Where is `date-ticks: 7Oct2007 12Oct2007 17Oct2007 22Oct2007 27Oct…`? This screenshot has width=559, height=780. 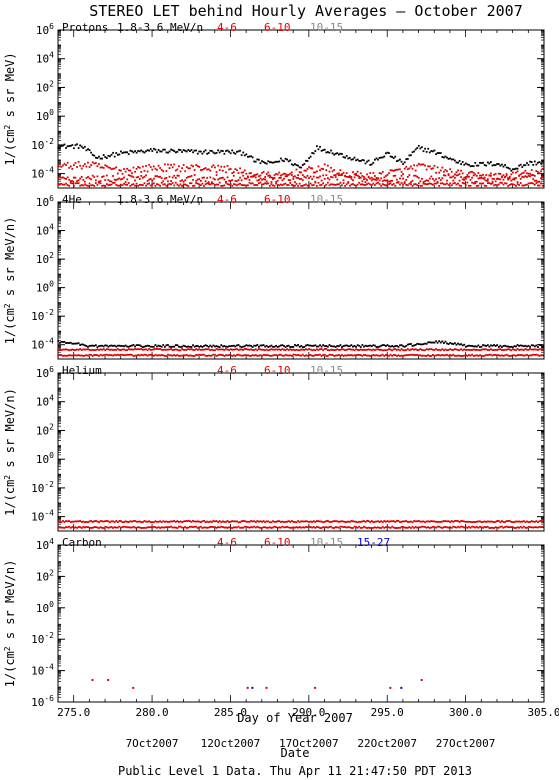 date-ticks: 7Oct2007 12Oct2007 17Oct2007 22Oct2007 27Oct… is located at coordinates (311, 743).